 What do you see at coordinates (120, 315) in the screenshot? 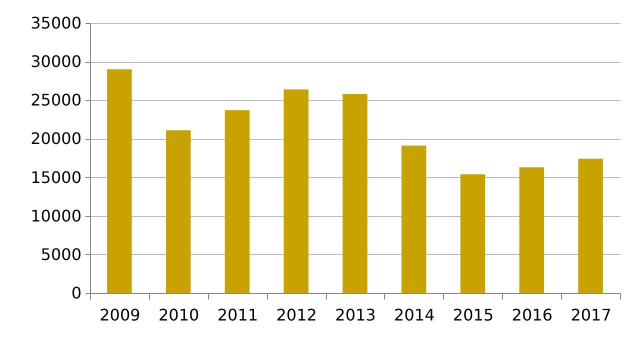
I see `x-tick-label: 2009` at bounding box center [120, 315].